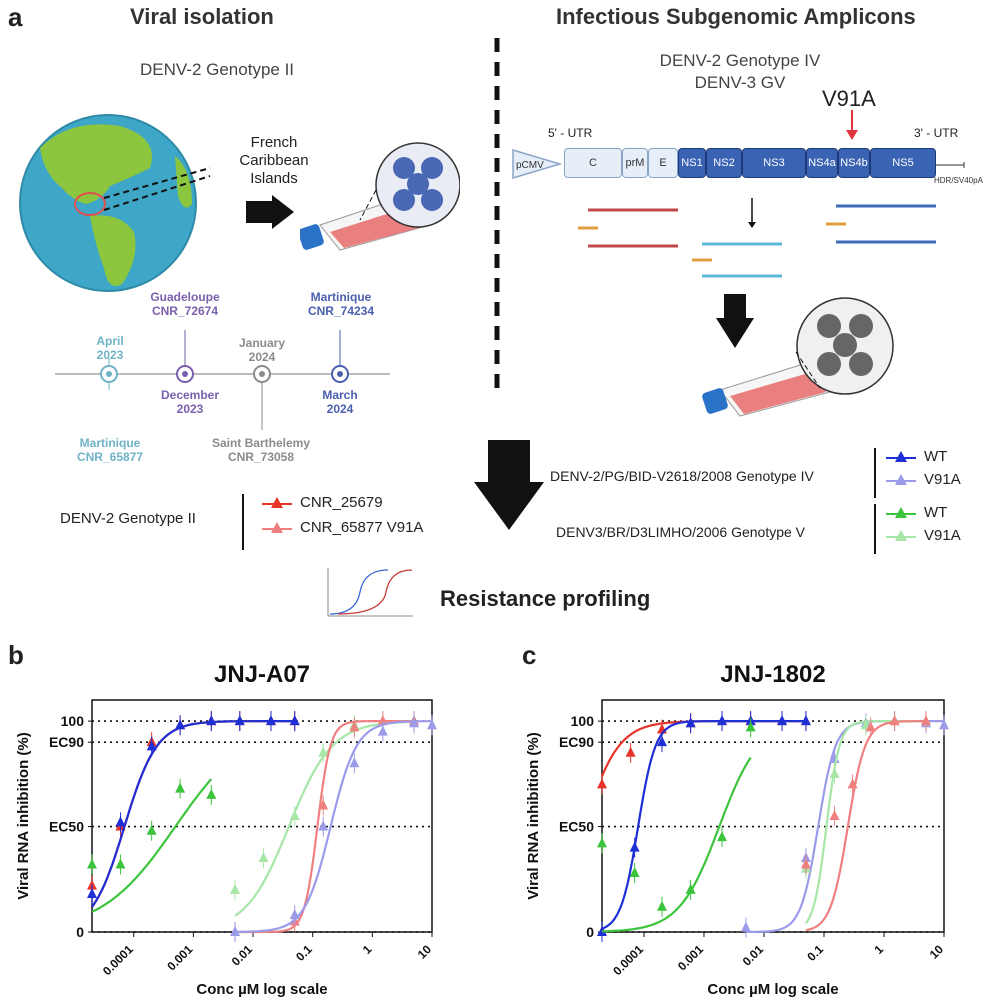 The height and width of the screenshot is (1000, 994). I want to click on plot-frame, so click(773, 816).